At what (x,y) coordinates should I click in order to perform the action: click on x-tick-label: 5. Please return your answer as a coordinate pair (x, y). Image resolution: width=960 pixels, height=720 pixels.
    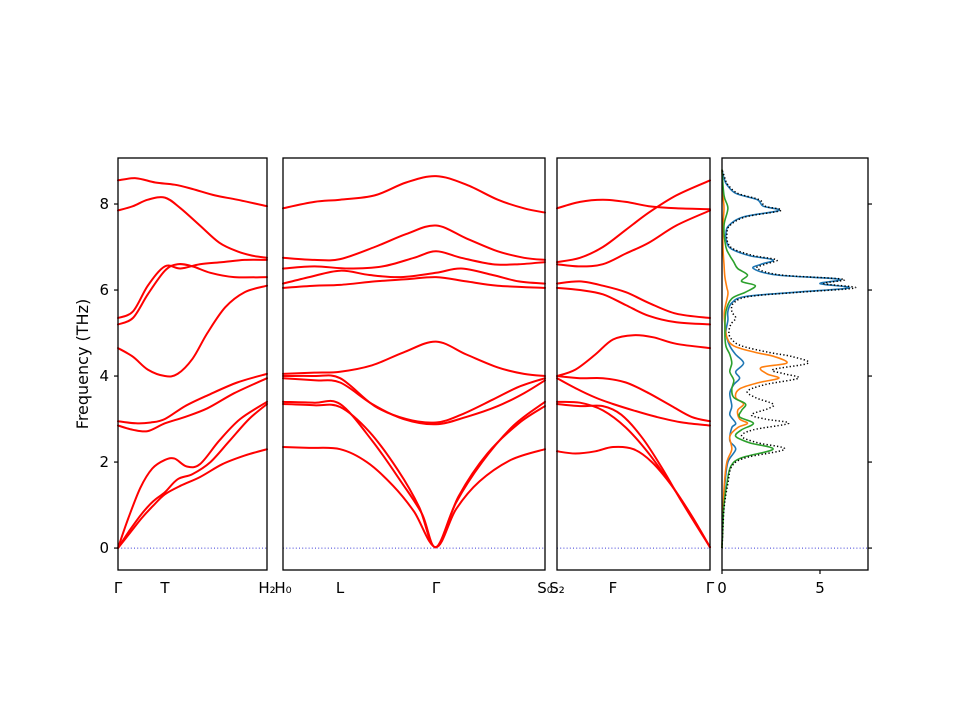
    Looking at the image, I should click on (820, 588).